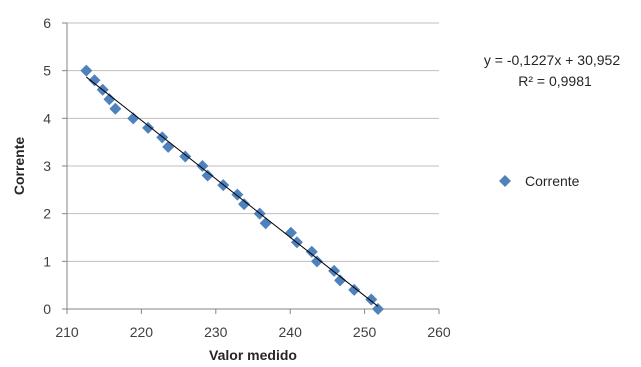 Image resolution: width=641 pixels, height=367 pixels. What do you see at coordinates (19, 166) in the screenshot?
I see `y-axis-title: Corrente` at bounding box center [19, 166].